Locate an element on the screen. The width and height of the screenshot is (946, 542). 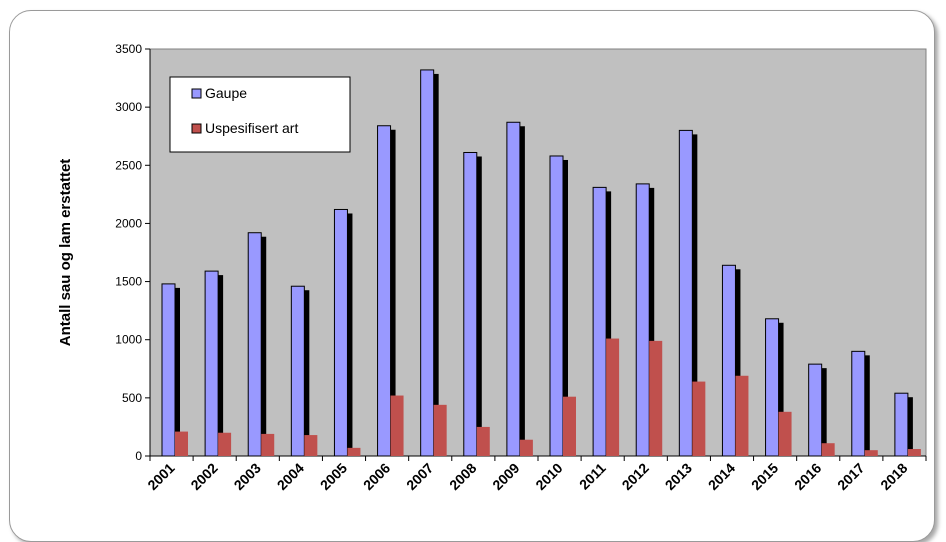
x-tick-label: 2012 is located at coordinates (635, 476).